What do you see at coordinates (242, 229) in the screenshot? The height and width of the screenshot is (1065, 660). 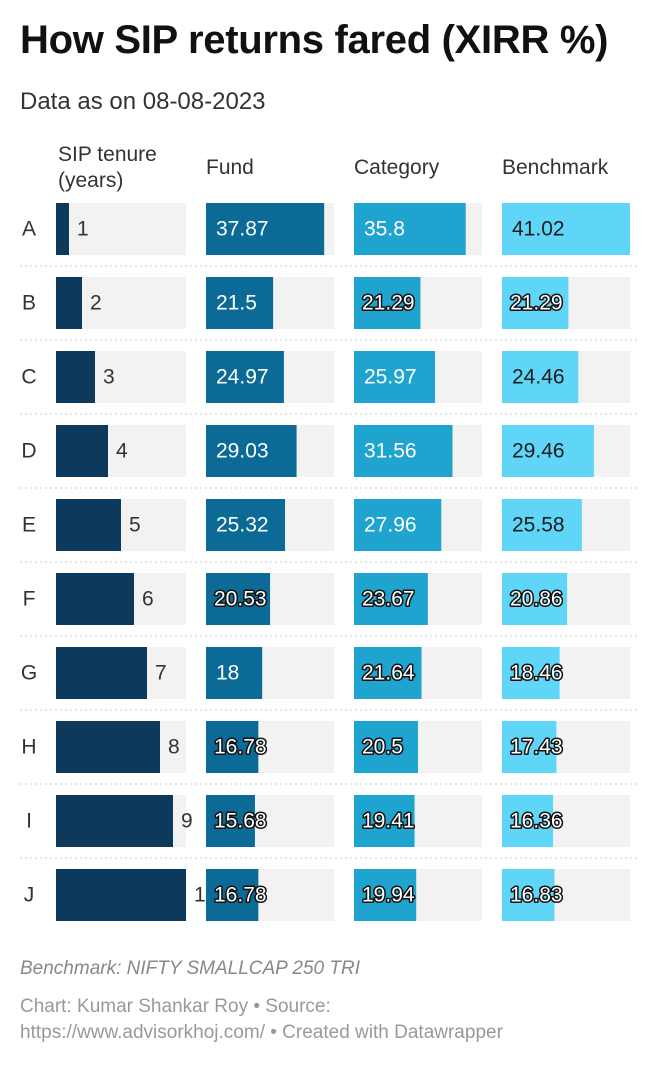 I see `fund-value-label: 37.87` at bounding box center [242, 229].